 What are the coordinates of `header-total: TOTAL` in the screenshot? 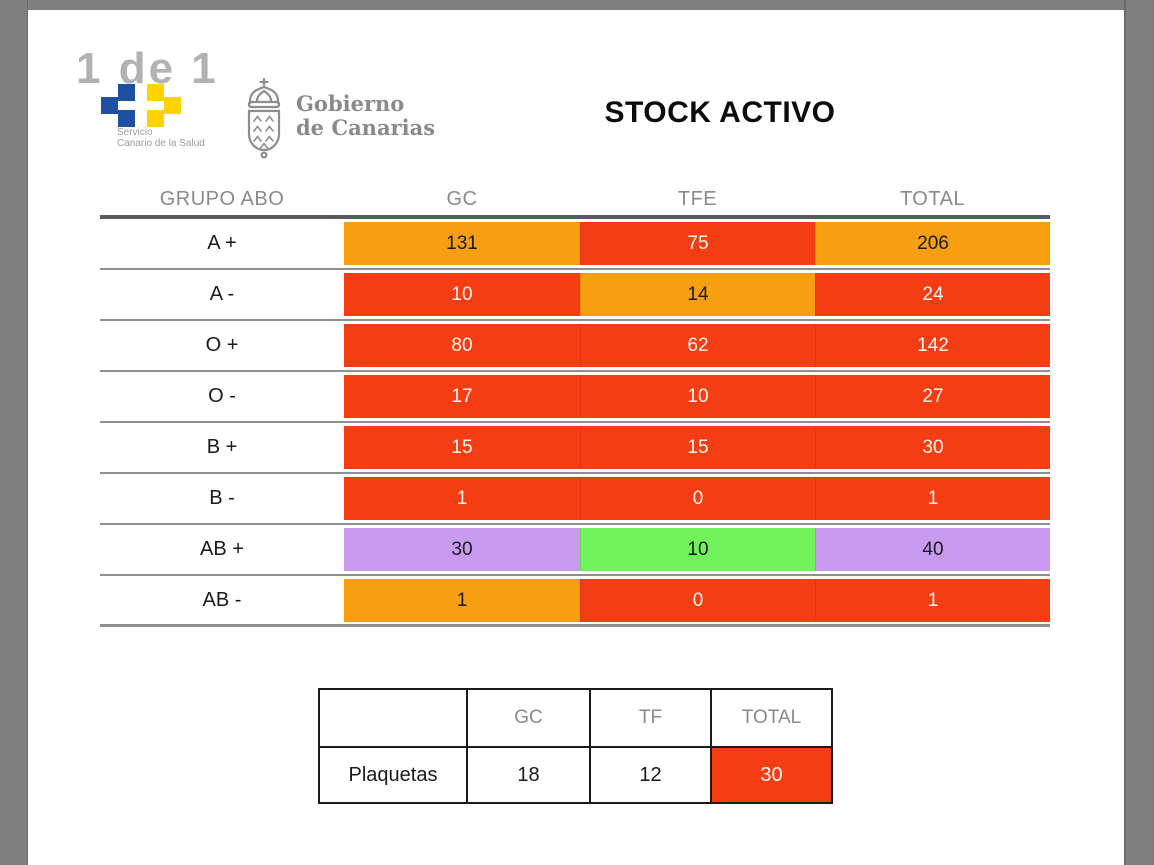 It's located at (932, 199).